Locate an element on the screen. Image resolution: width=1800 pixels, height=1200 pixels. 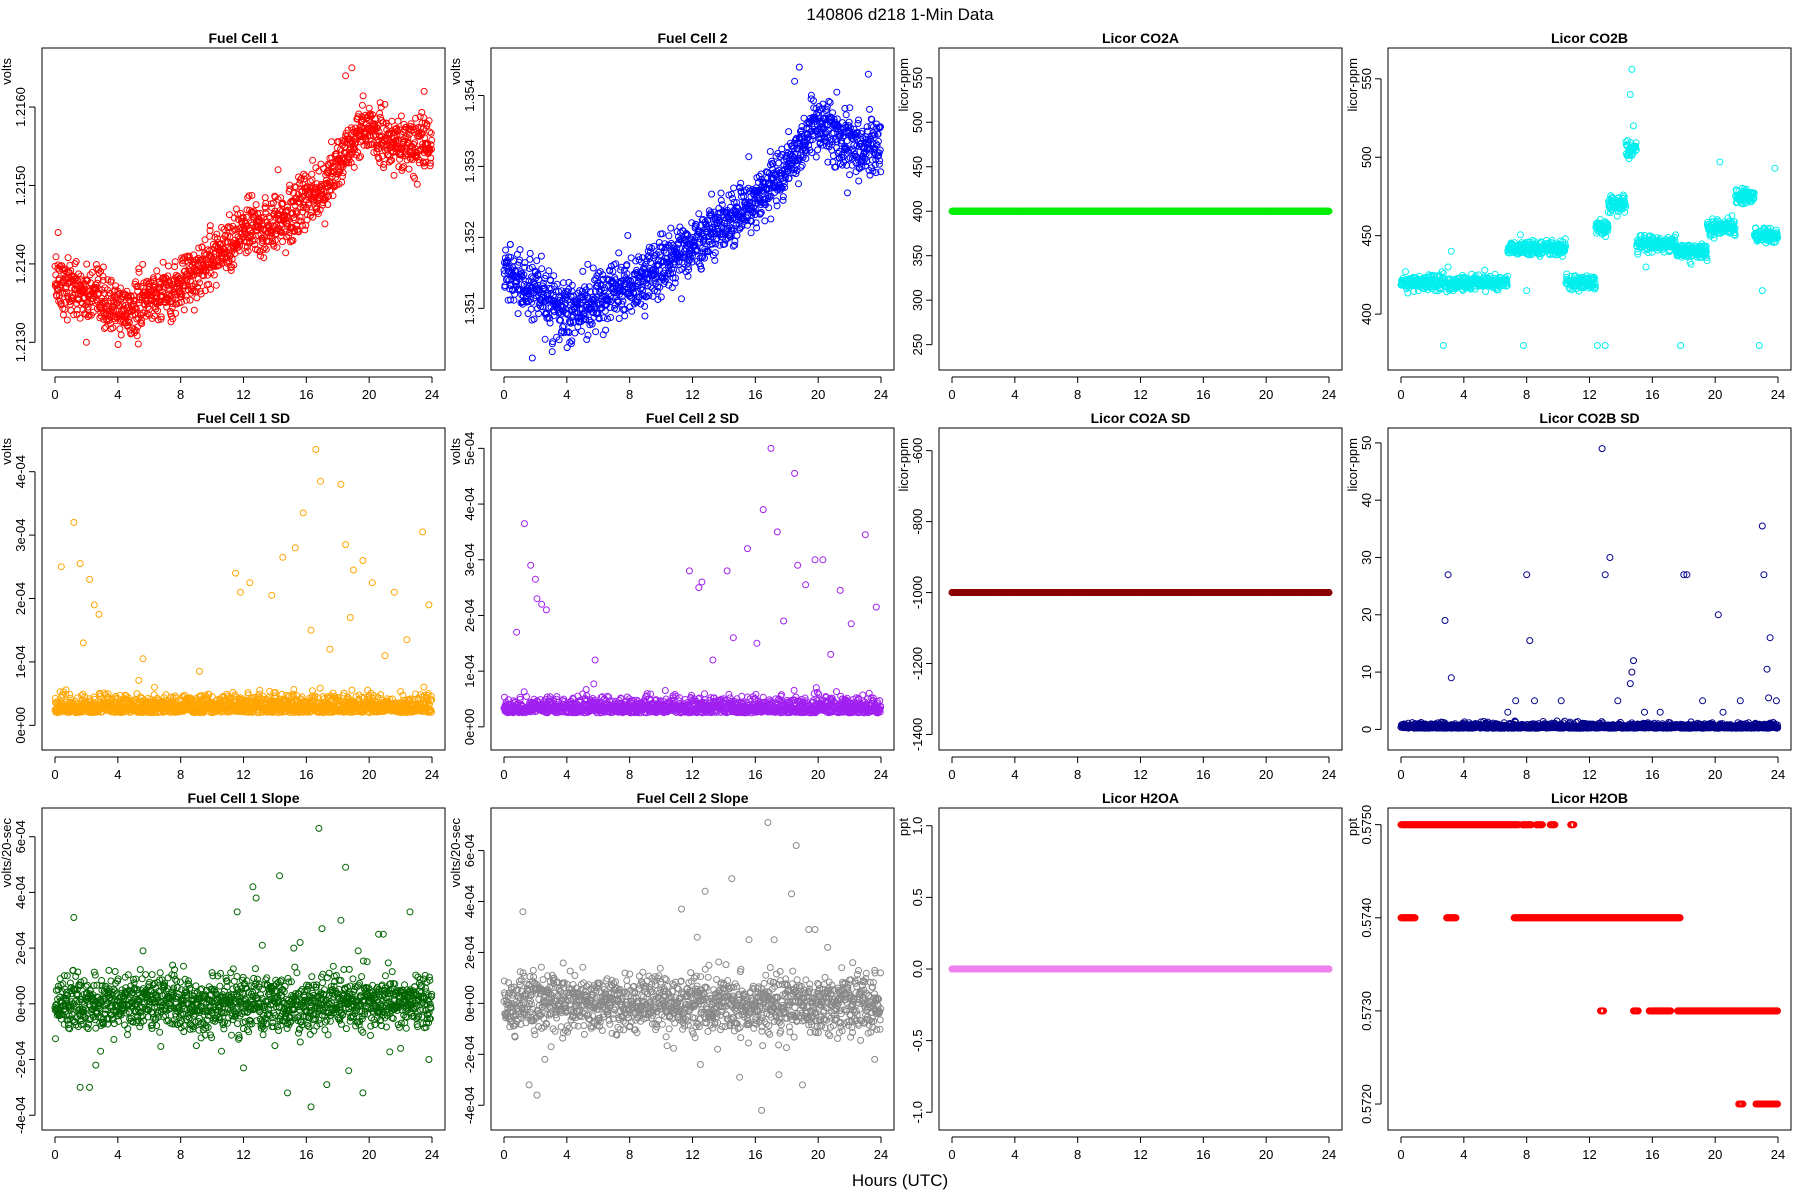
y-tick-label: 300 is located at coordinates (917, 300).